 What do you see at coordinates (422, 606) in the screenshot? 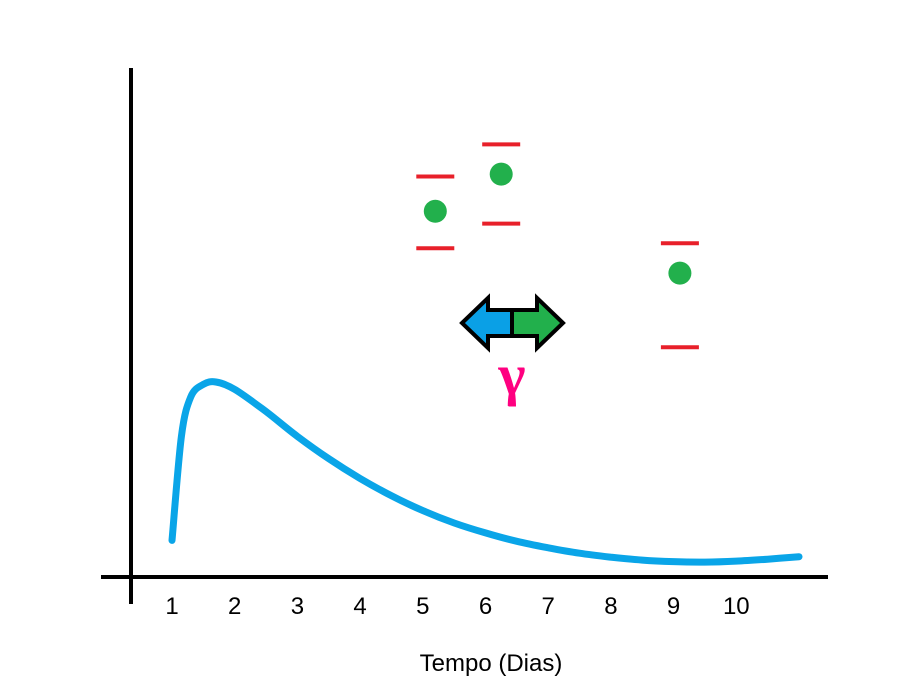
I see `x-tick-label: 5` at bounding box center [422, 606].